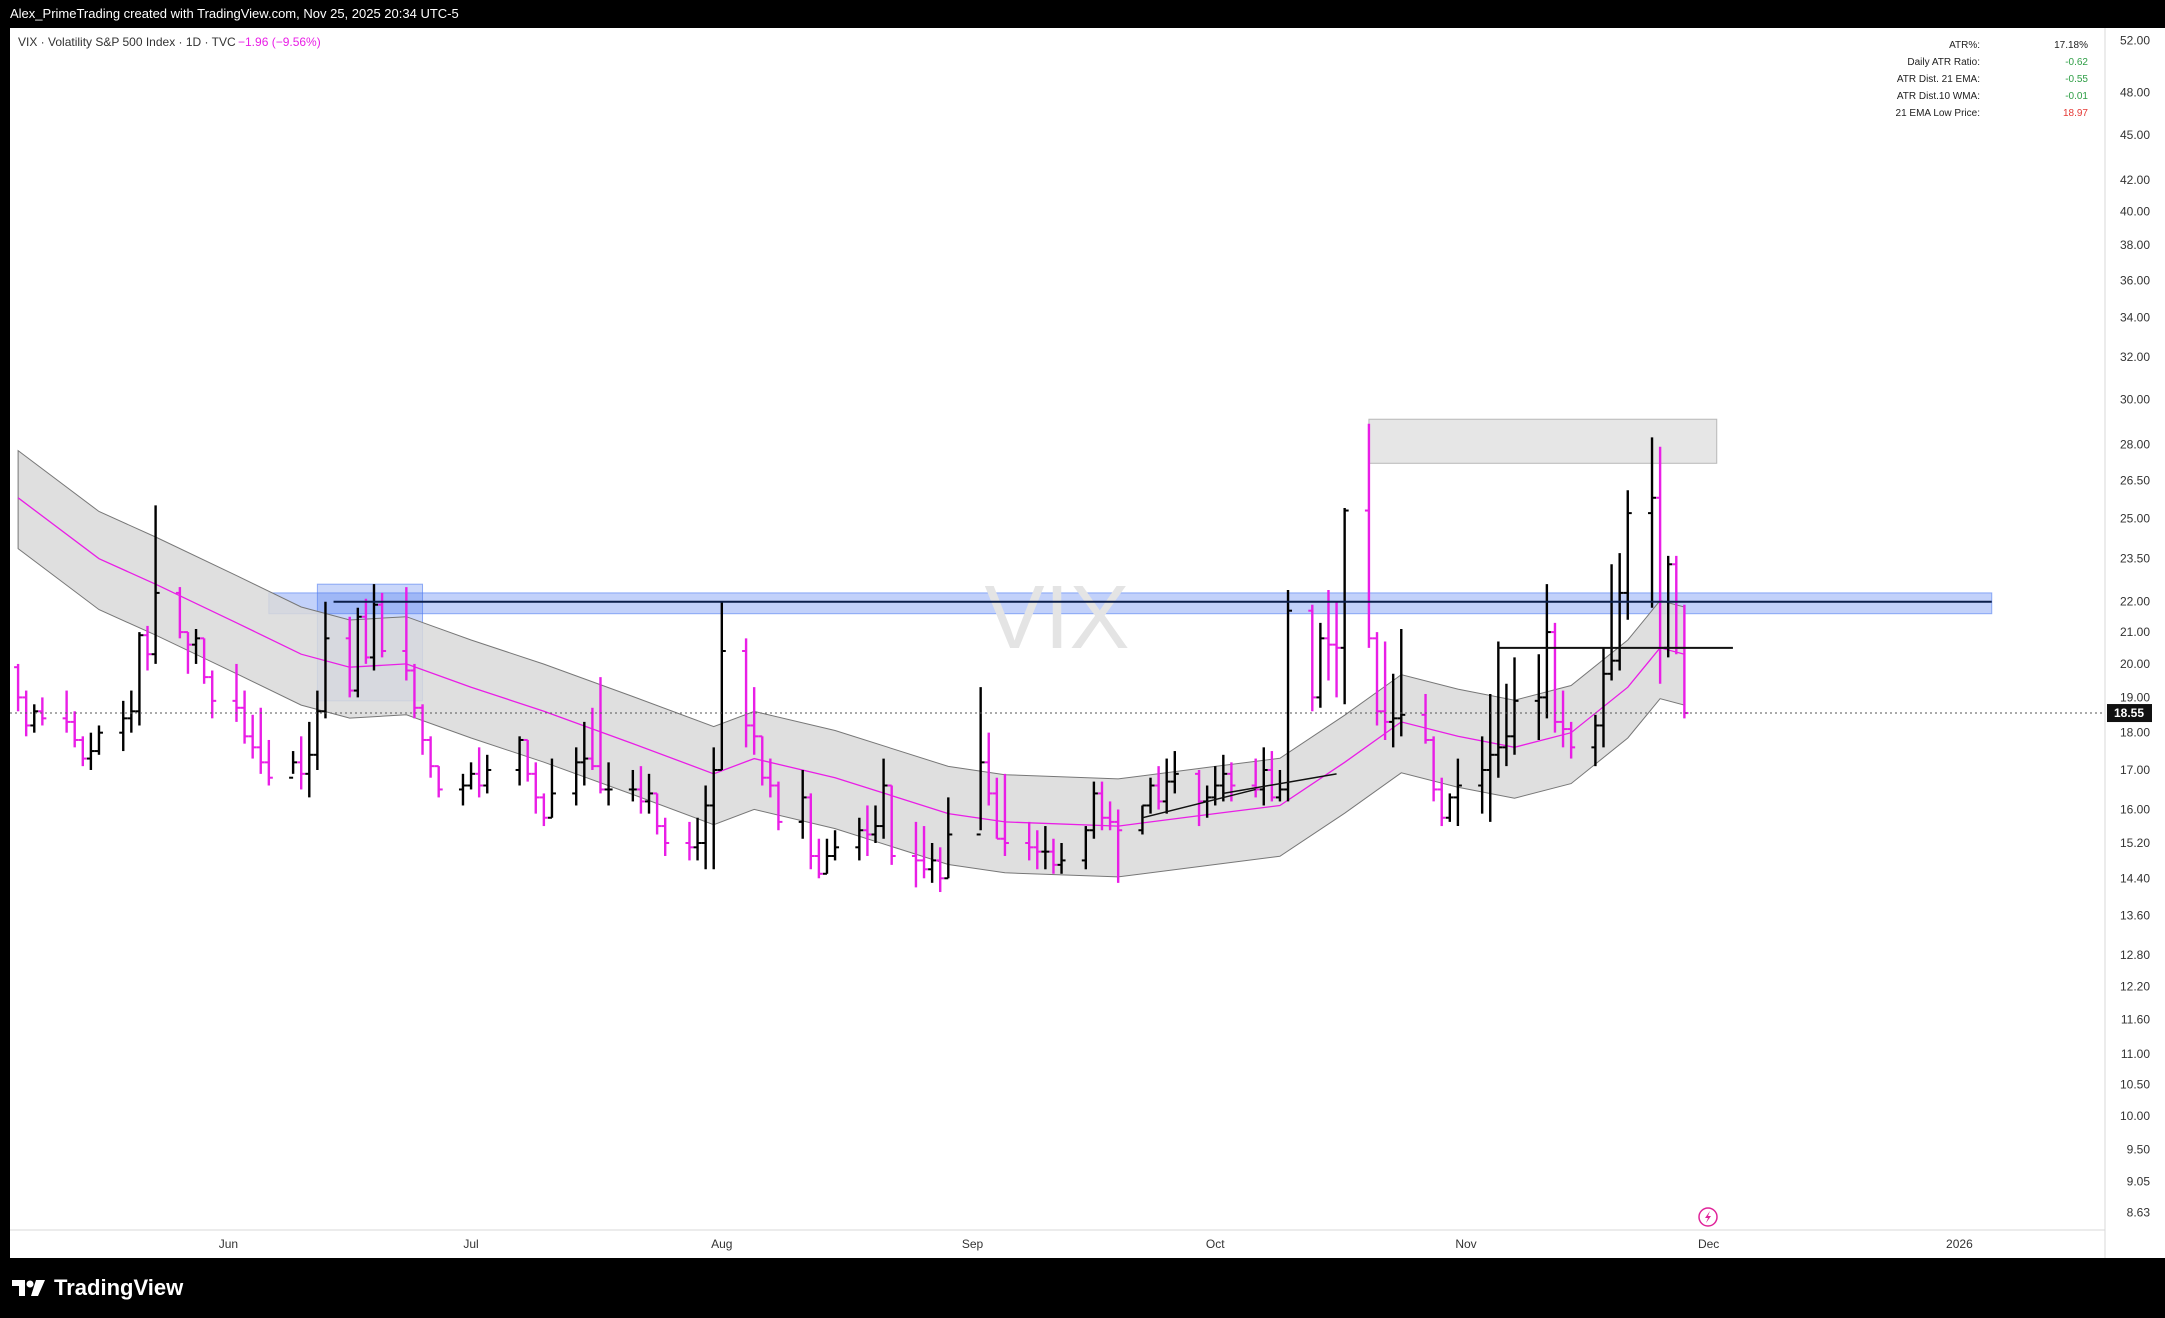 The width and height of the screenshot is (2165, 1318). Describe the element at coordinates (2135, 357) in the screenshot. I see `y-tick-label: 32.00` at that location.